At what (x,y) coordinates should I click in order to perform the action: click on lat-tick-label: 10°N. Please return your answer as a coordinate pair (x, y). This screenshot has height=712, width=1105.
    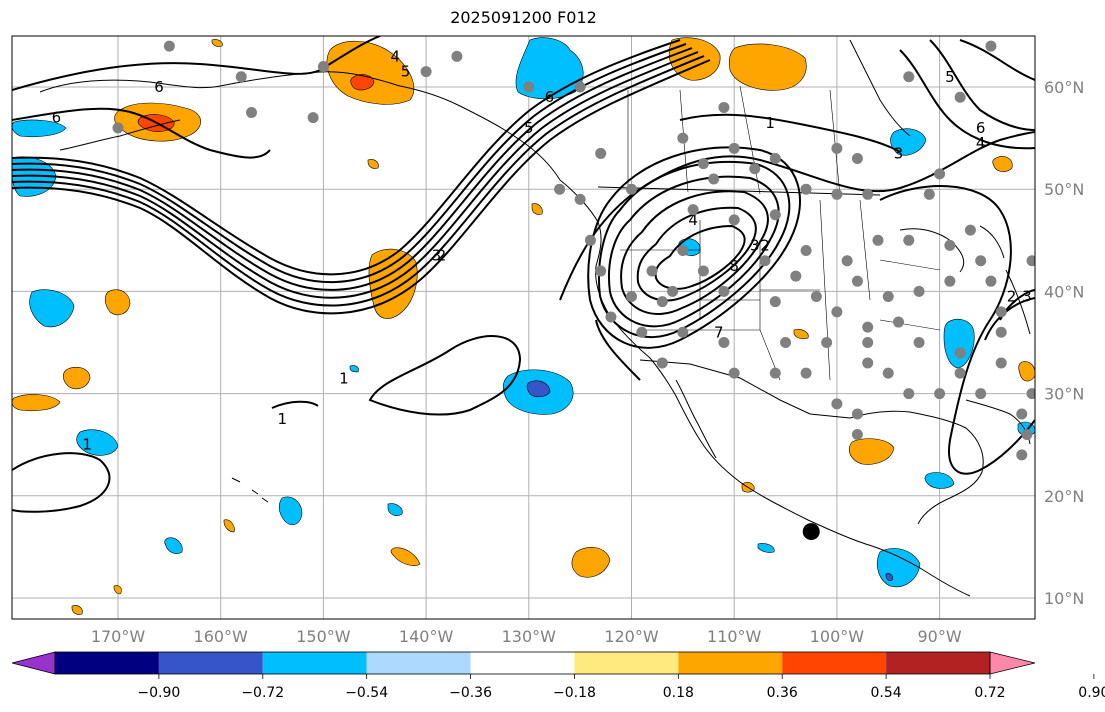
    Looking at the image, I should click on (1064, 598).